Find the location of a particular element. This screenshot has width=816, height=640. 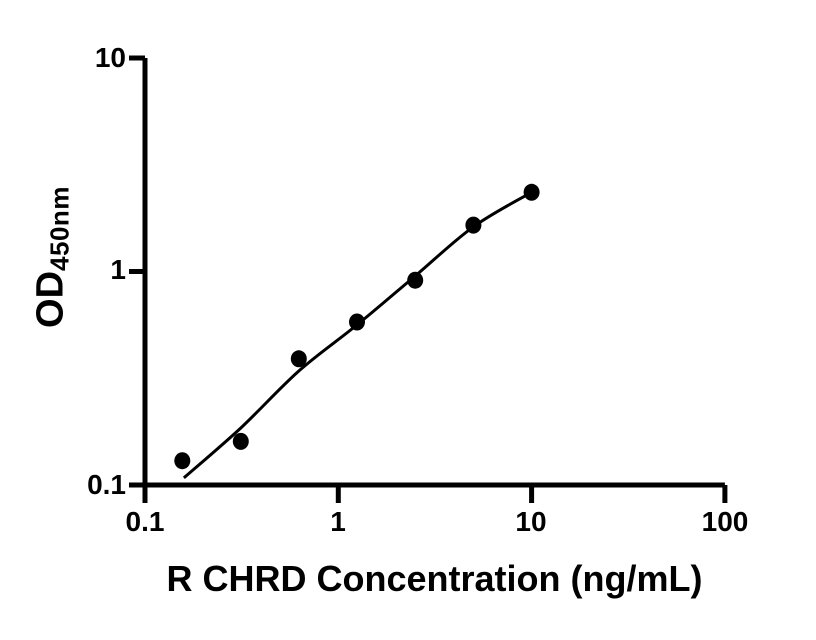

x-axis-title: R CHRD Concentration (ng/mL) is located at coordinates (434, 578).